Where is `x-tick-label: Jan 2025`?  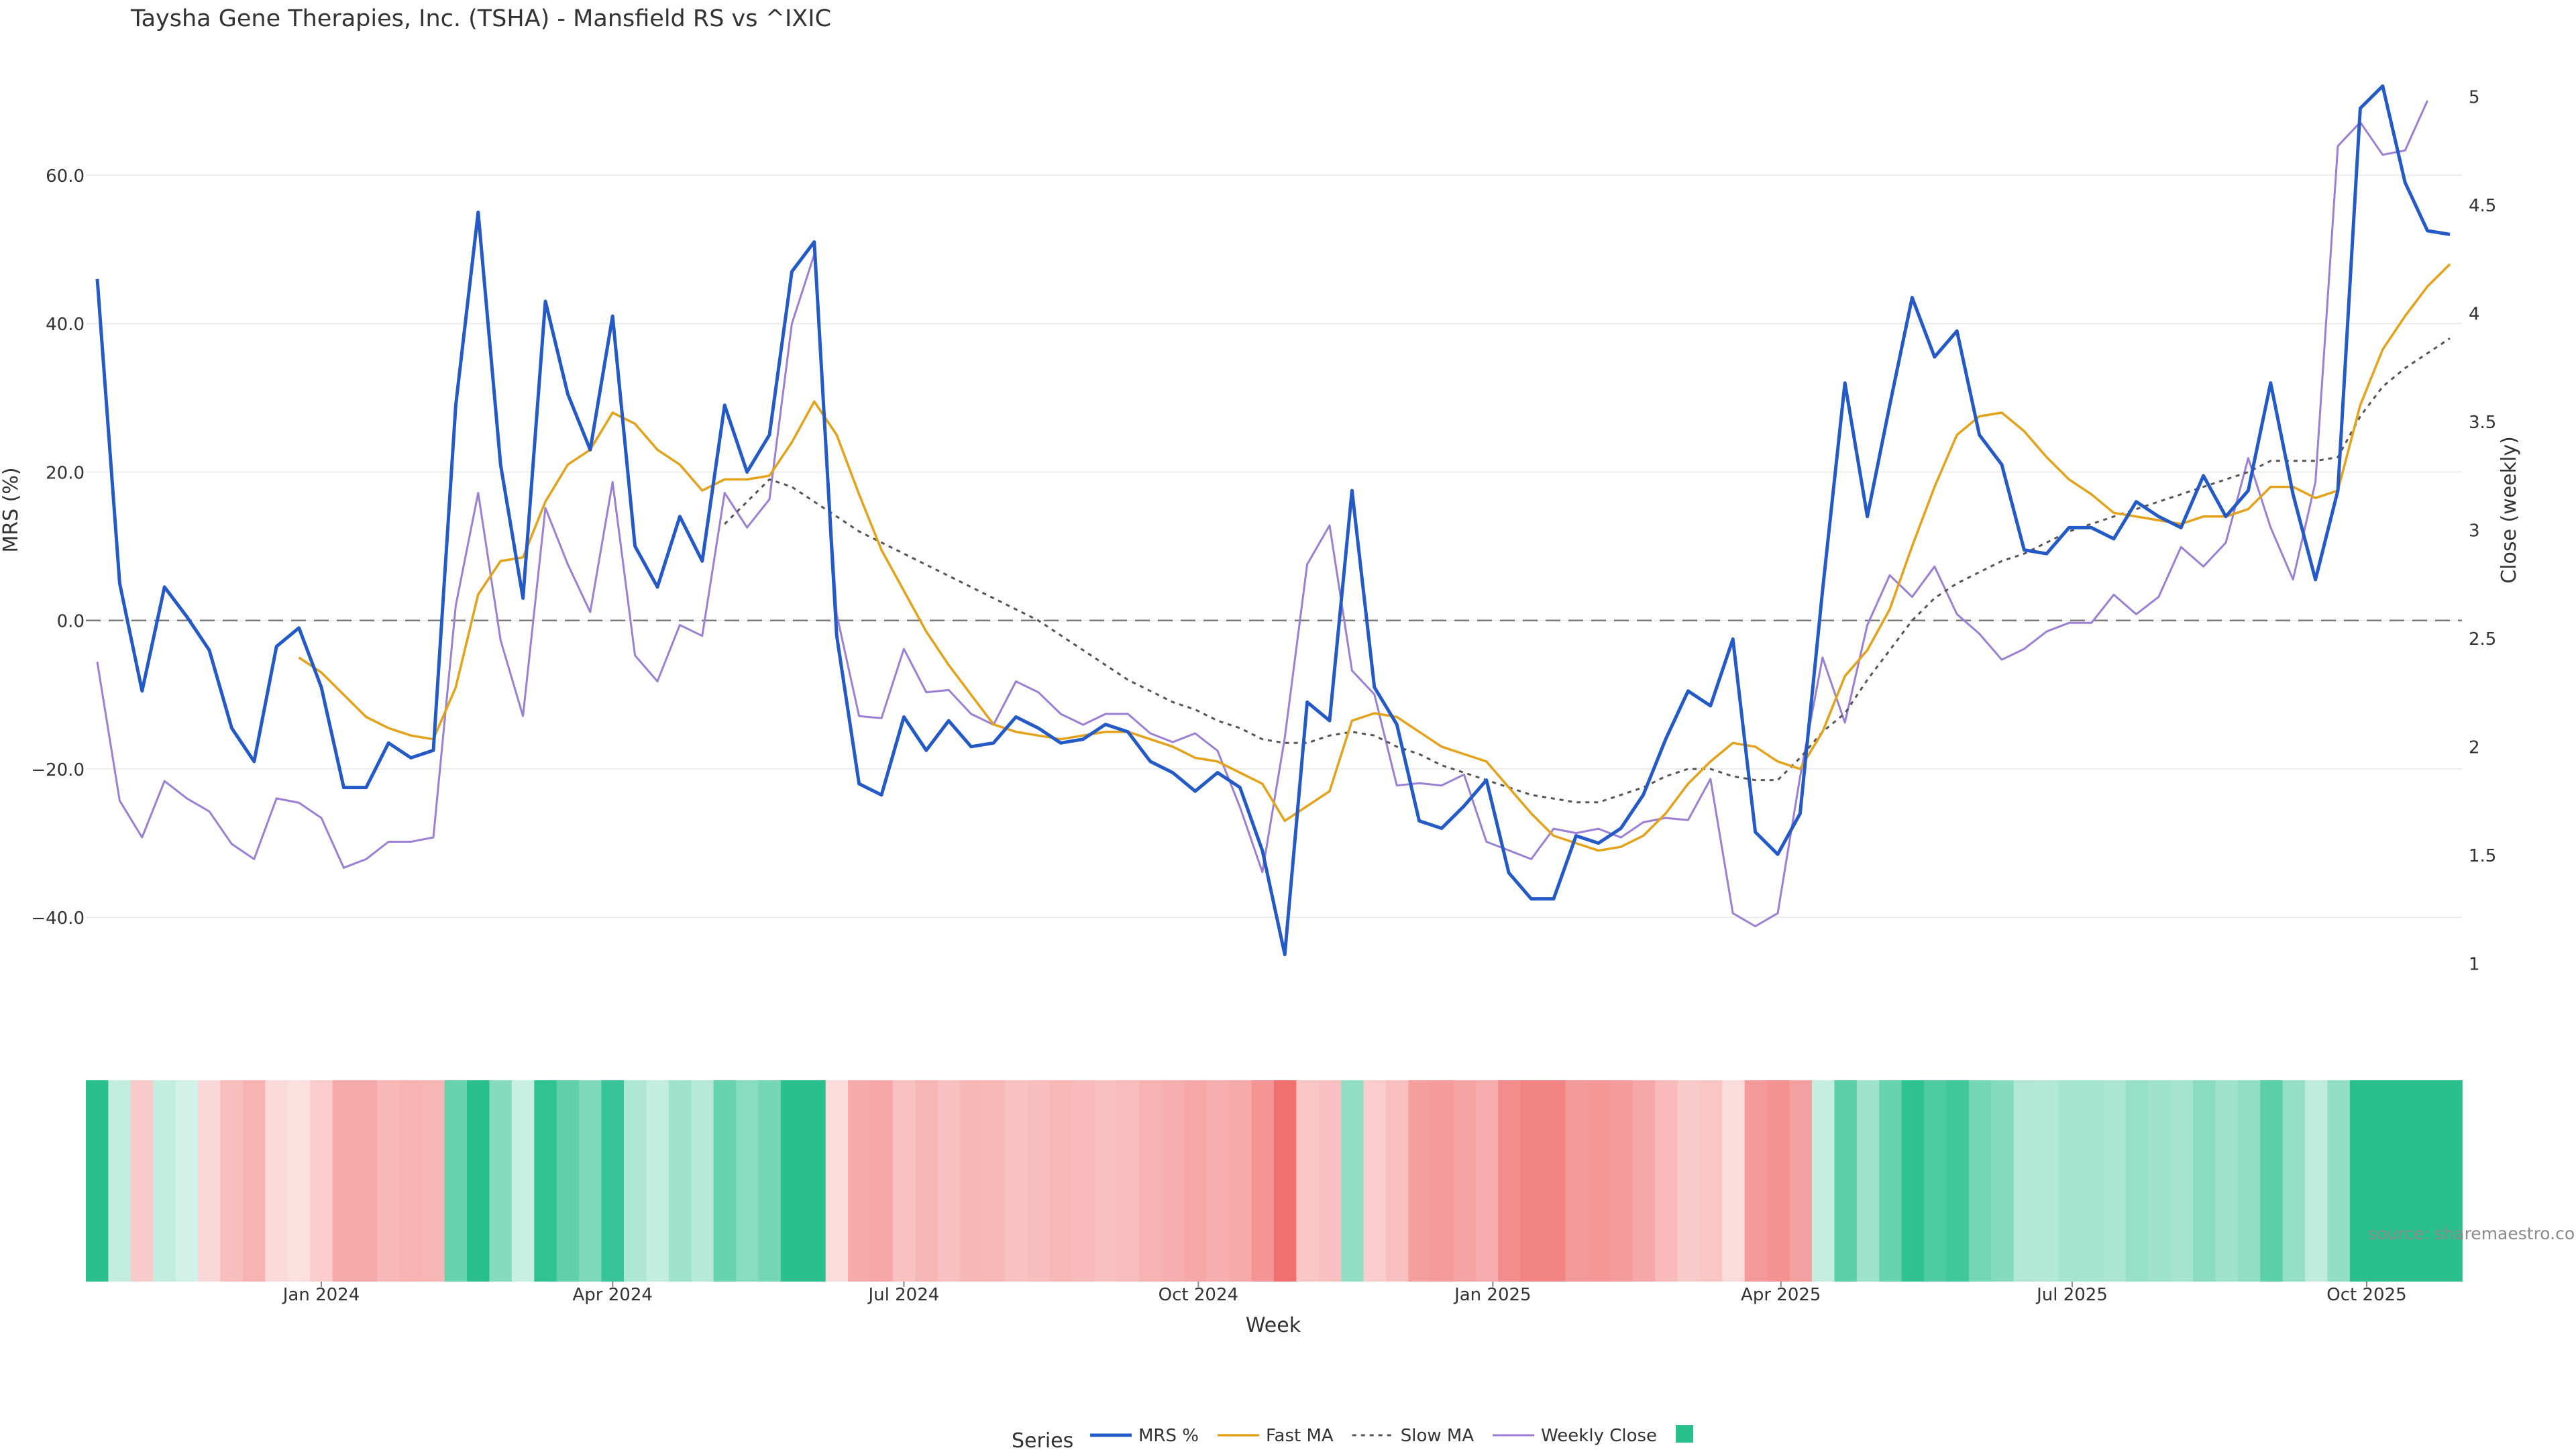
x-tick-label: Jan 2025 is located at coordinates (1492, 1295).